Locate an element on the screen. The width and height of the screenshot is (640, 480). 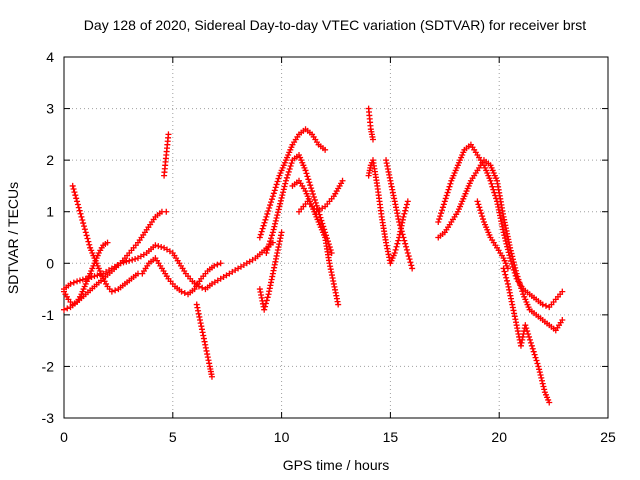
x-tick-label: 0 is located at coordinates (64, 437).